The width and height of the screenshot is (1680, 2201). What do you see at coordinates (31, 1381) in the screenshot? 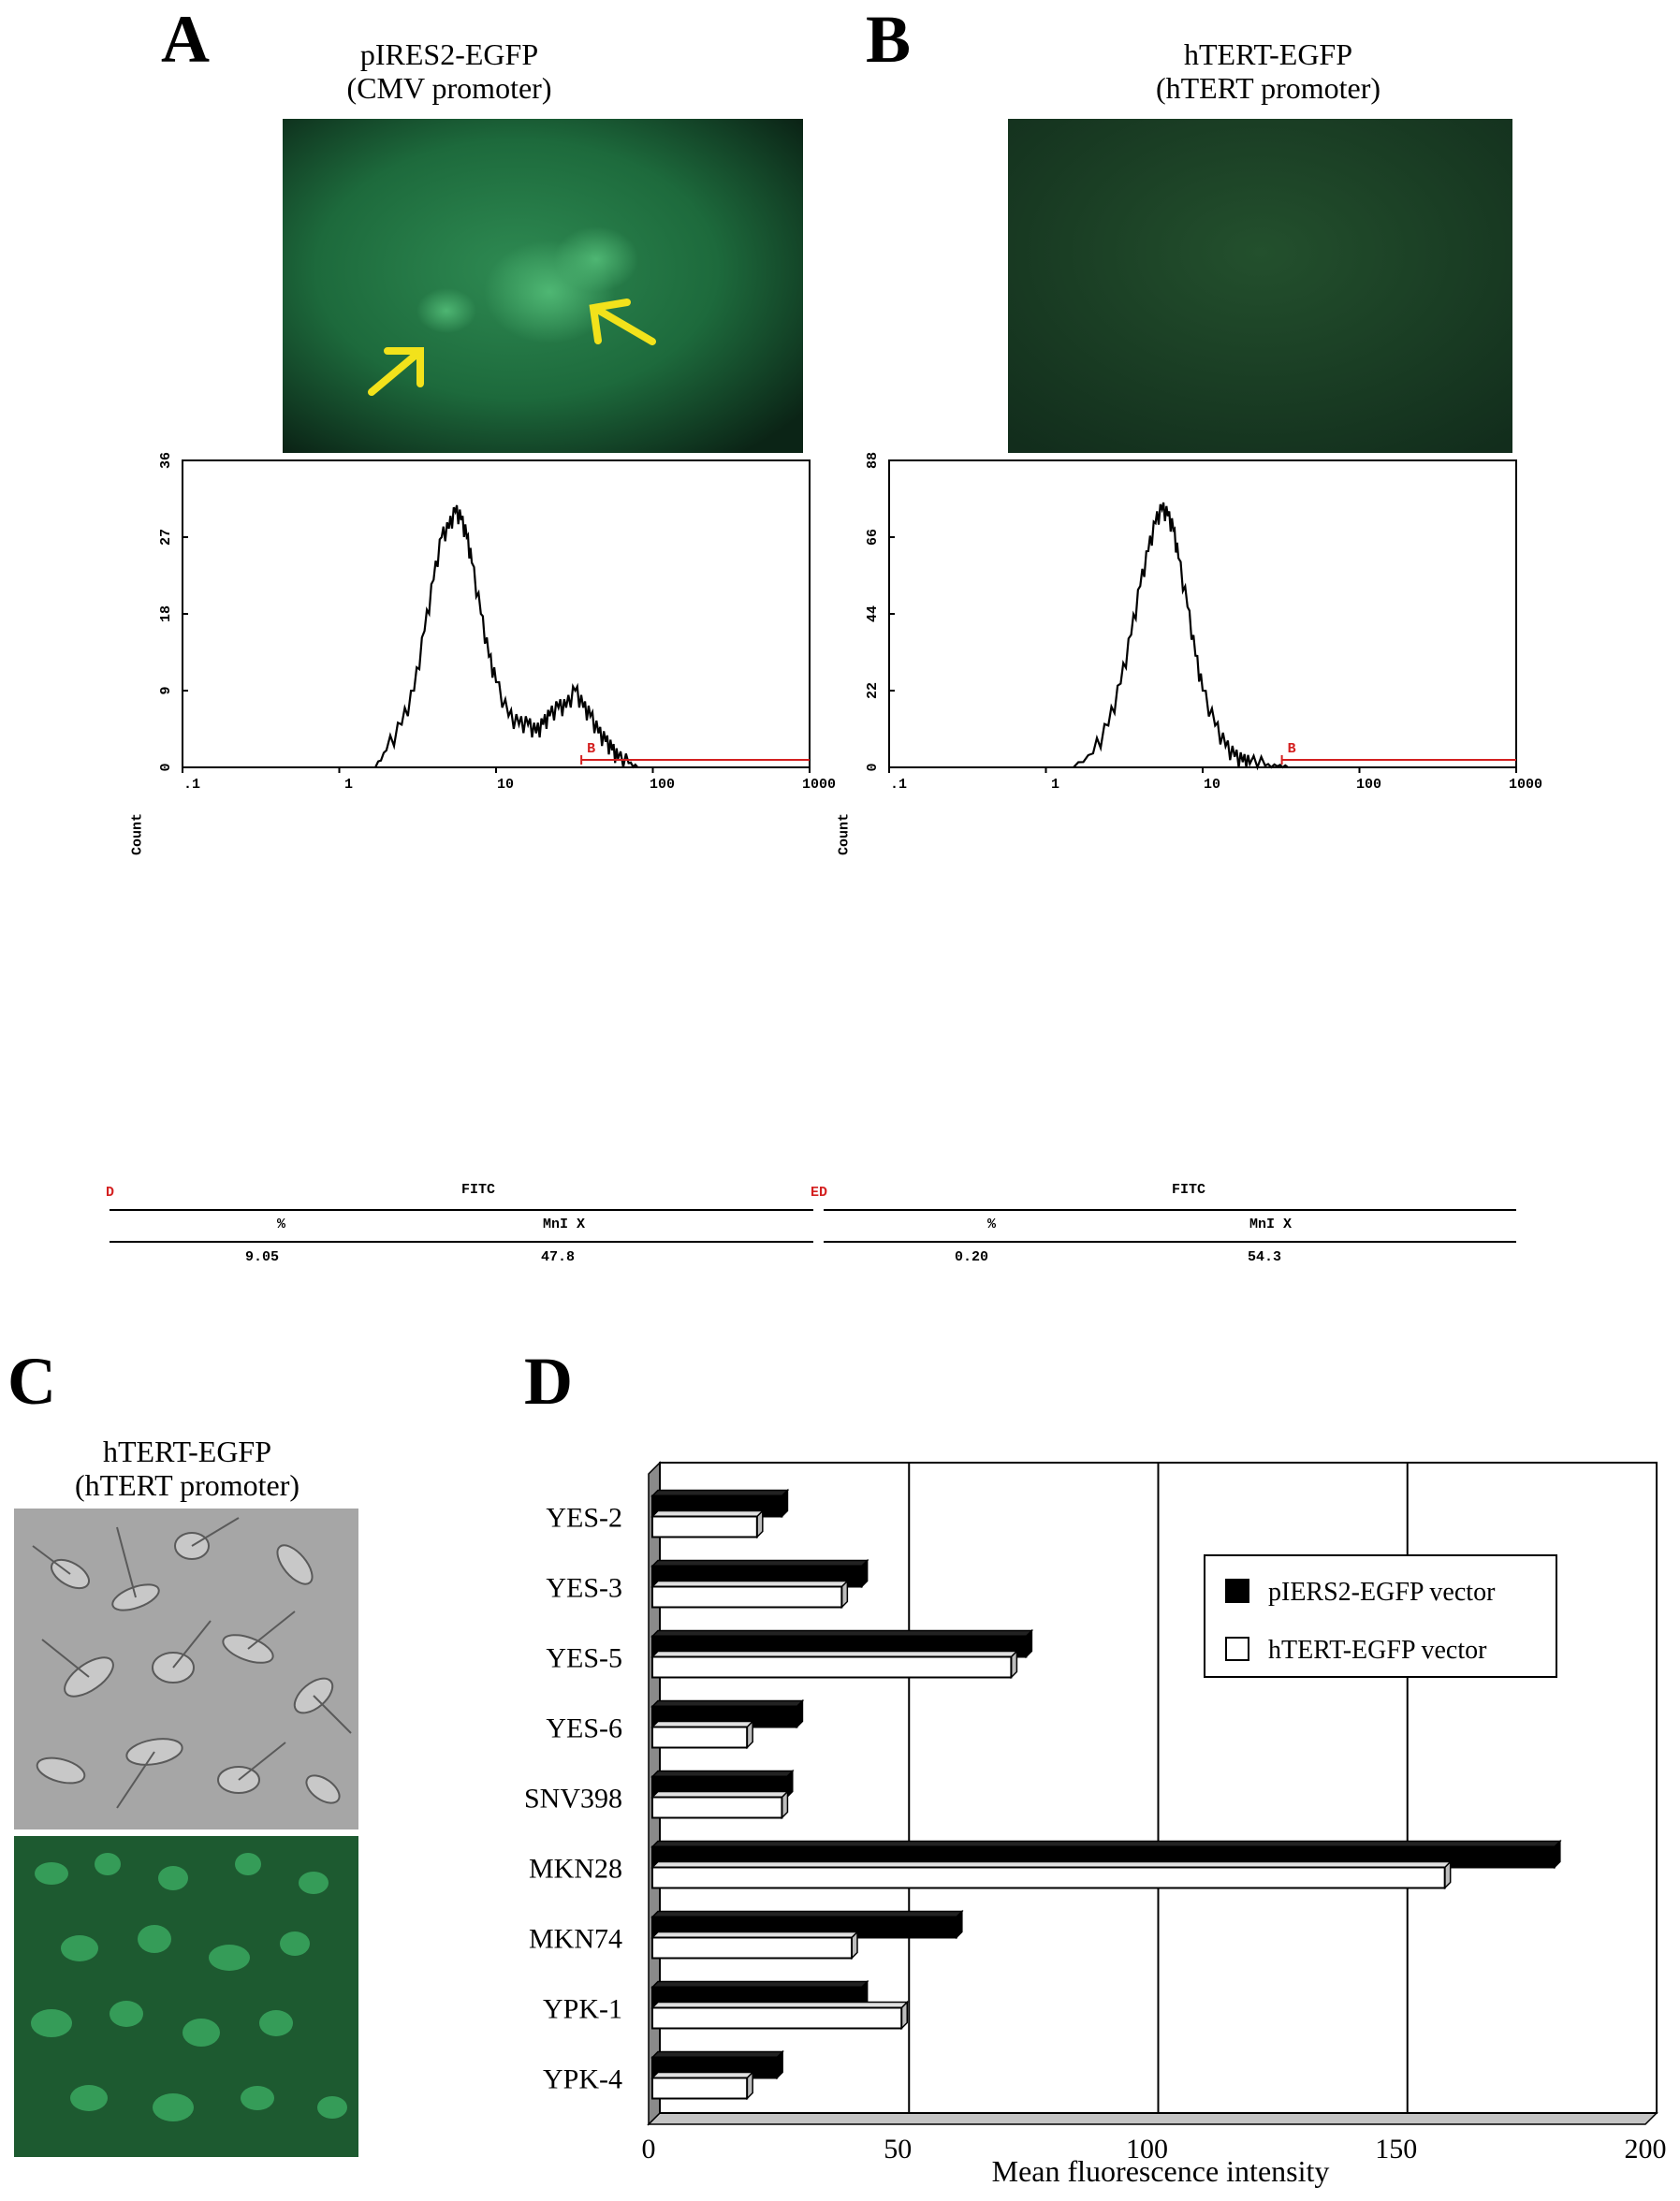
I see `panel-letter-c: C` at bounding box center [31, 1381].